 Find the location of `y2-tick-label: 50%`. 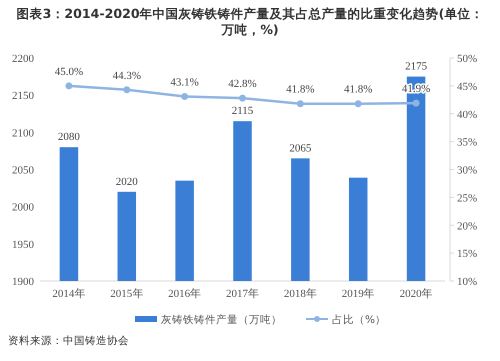

y2-tick-label: 50% is located at coordinates (467, 59).